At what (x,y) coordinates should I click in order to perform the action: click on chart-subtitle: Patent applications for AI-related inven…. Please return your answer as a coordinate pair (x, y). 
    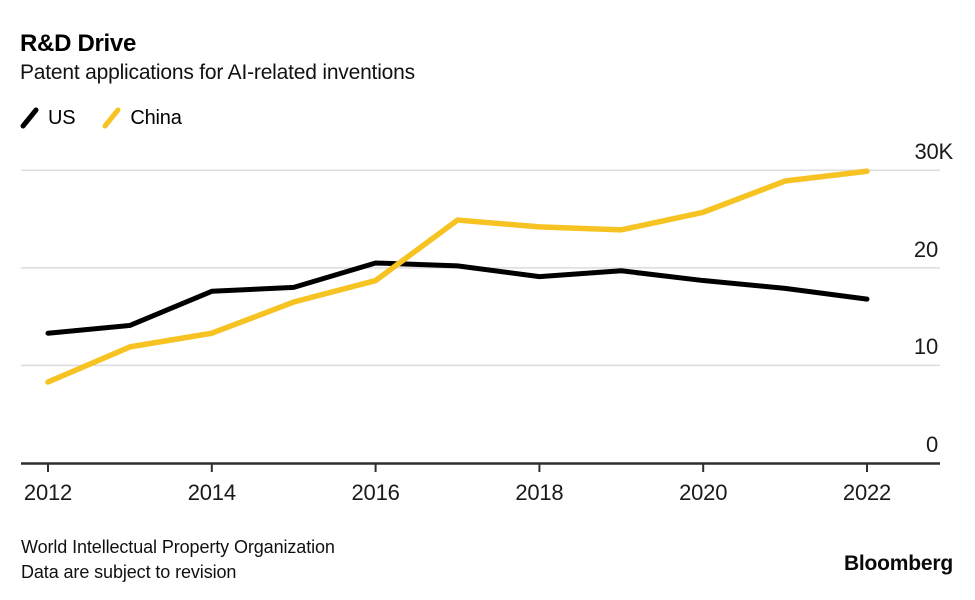
    Looking at the image, I should click on (217, 72).